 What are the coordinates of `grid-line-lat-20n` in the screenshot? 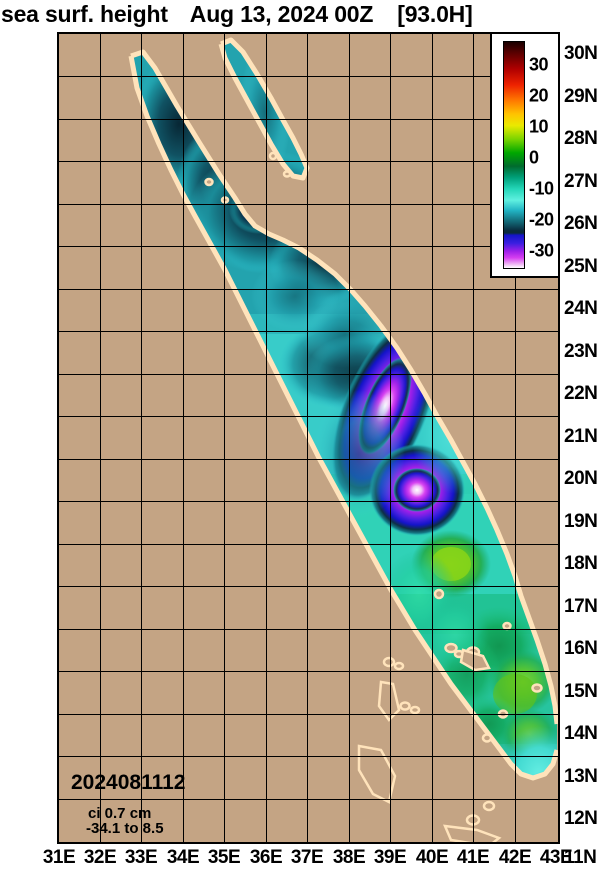 It's located at (308, 459).